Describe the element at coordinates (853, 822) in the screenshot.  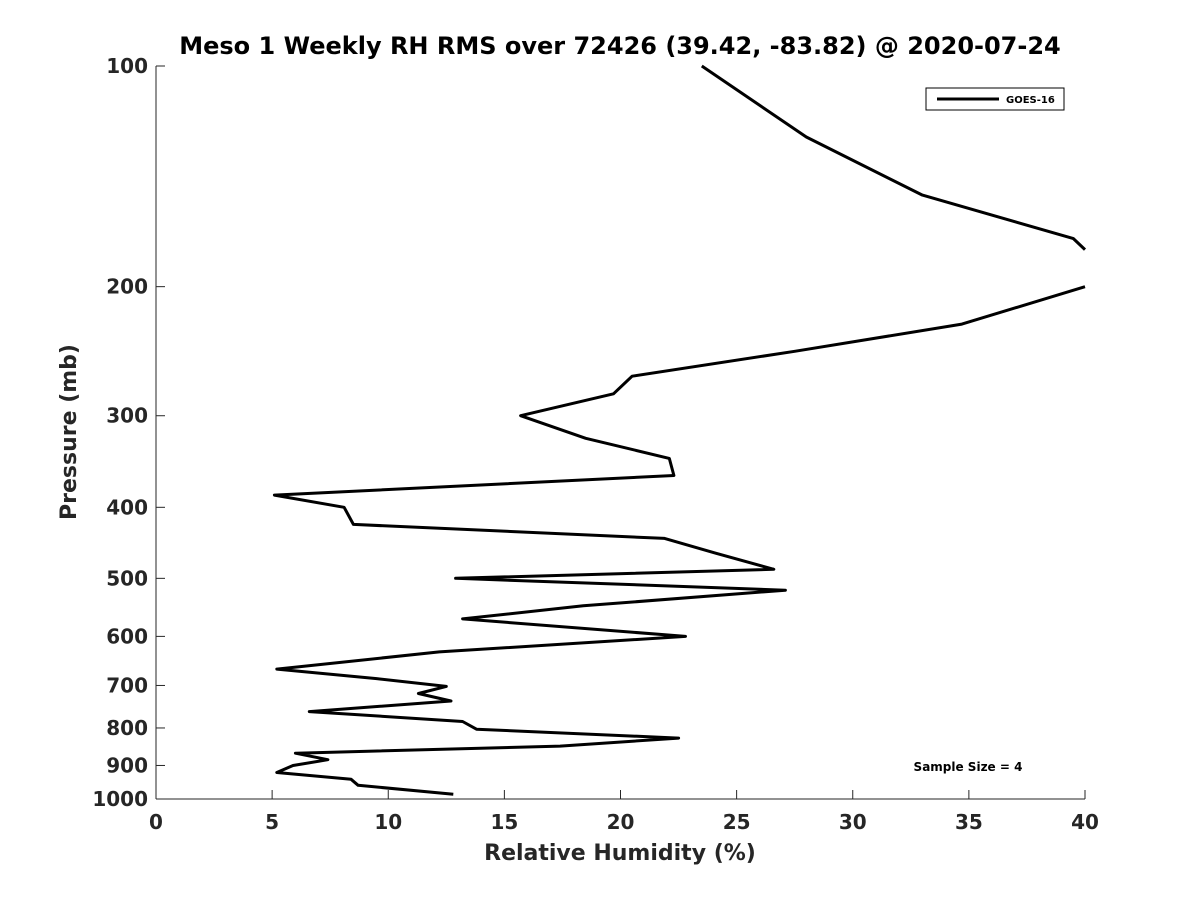
I see `x-tick-label: 30` at that location.